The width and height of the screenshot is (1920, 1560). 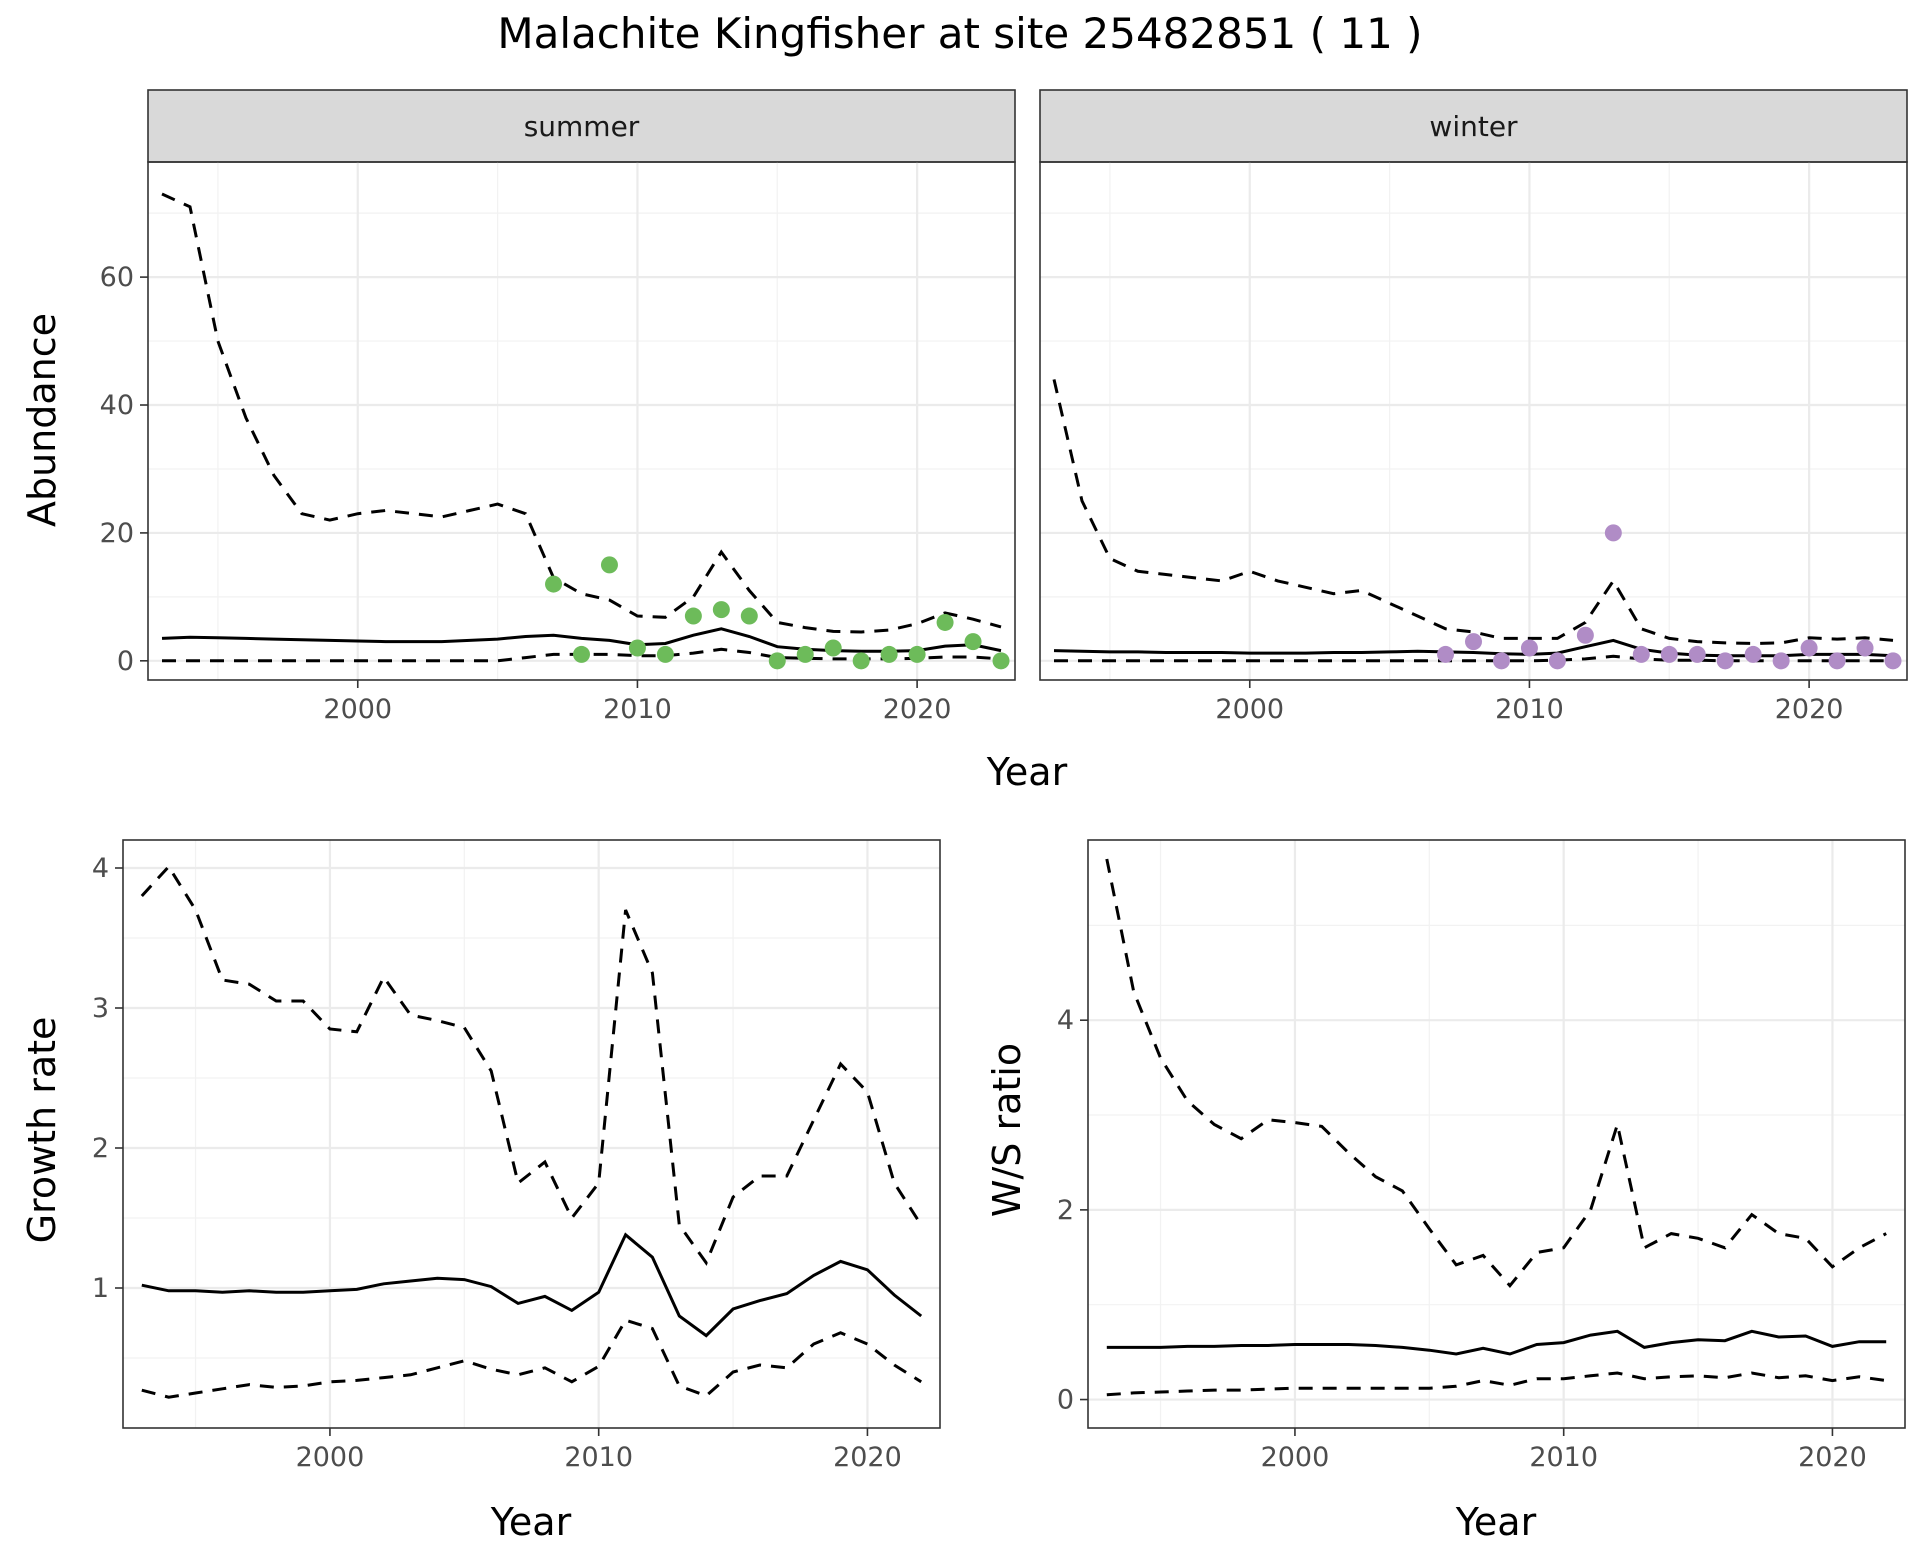 I want to click on ratio-y-axis-title: W/S ratio, so click(x=1007, y=1130).